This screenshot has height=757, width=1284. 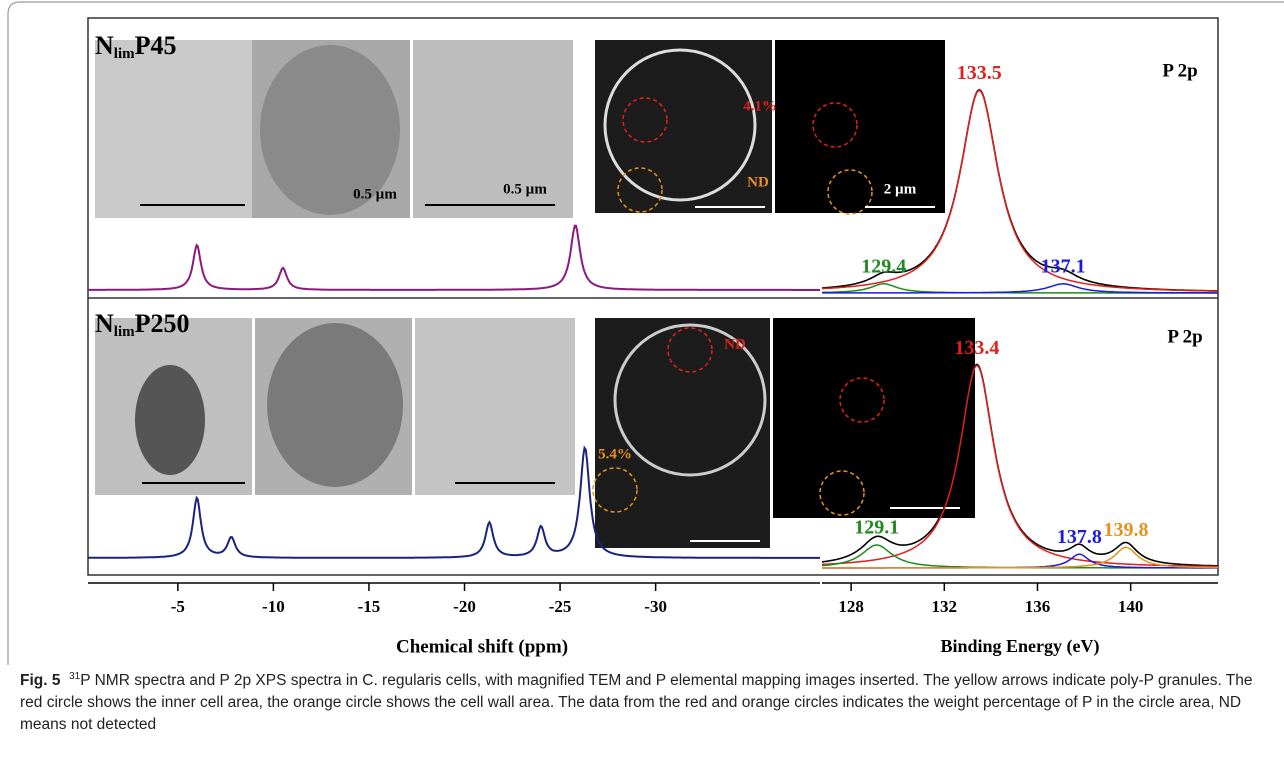 I want to click on x-tick-label: 132, so click(x=945, y=606).